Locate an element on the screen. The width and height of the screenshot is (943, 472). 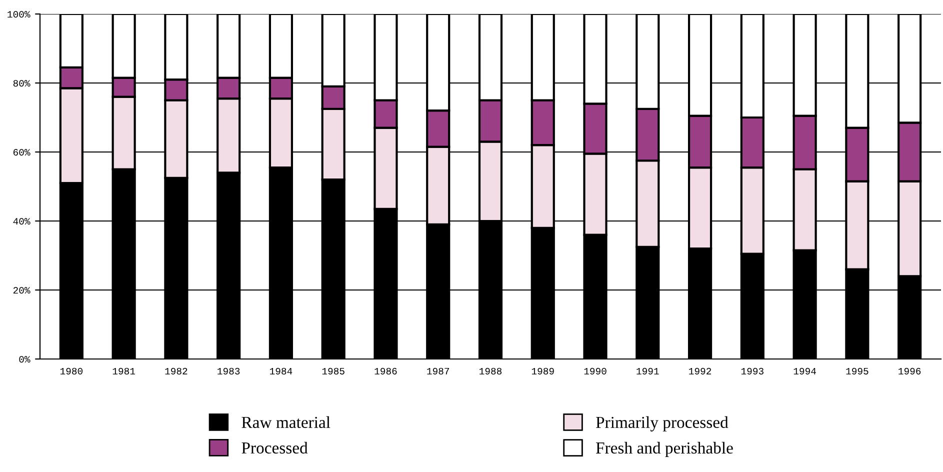
x-tick-label: 1993 is located at coordinates (752, 371).